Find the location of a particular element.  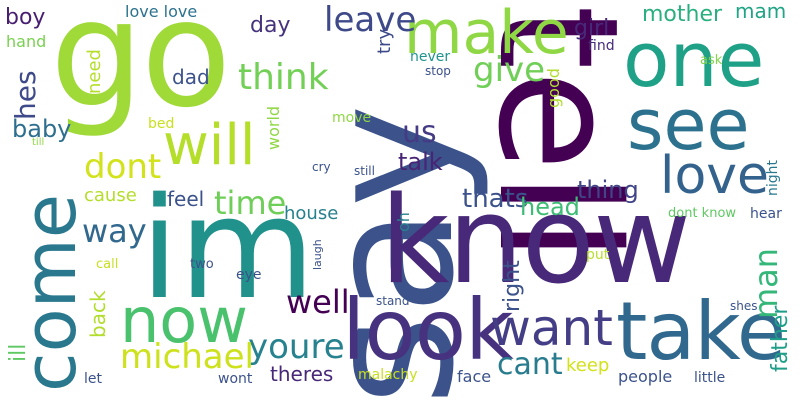

word-father: father is located at coordinates (780, 338).